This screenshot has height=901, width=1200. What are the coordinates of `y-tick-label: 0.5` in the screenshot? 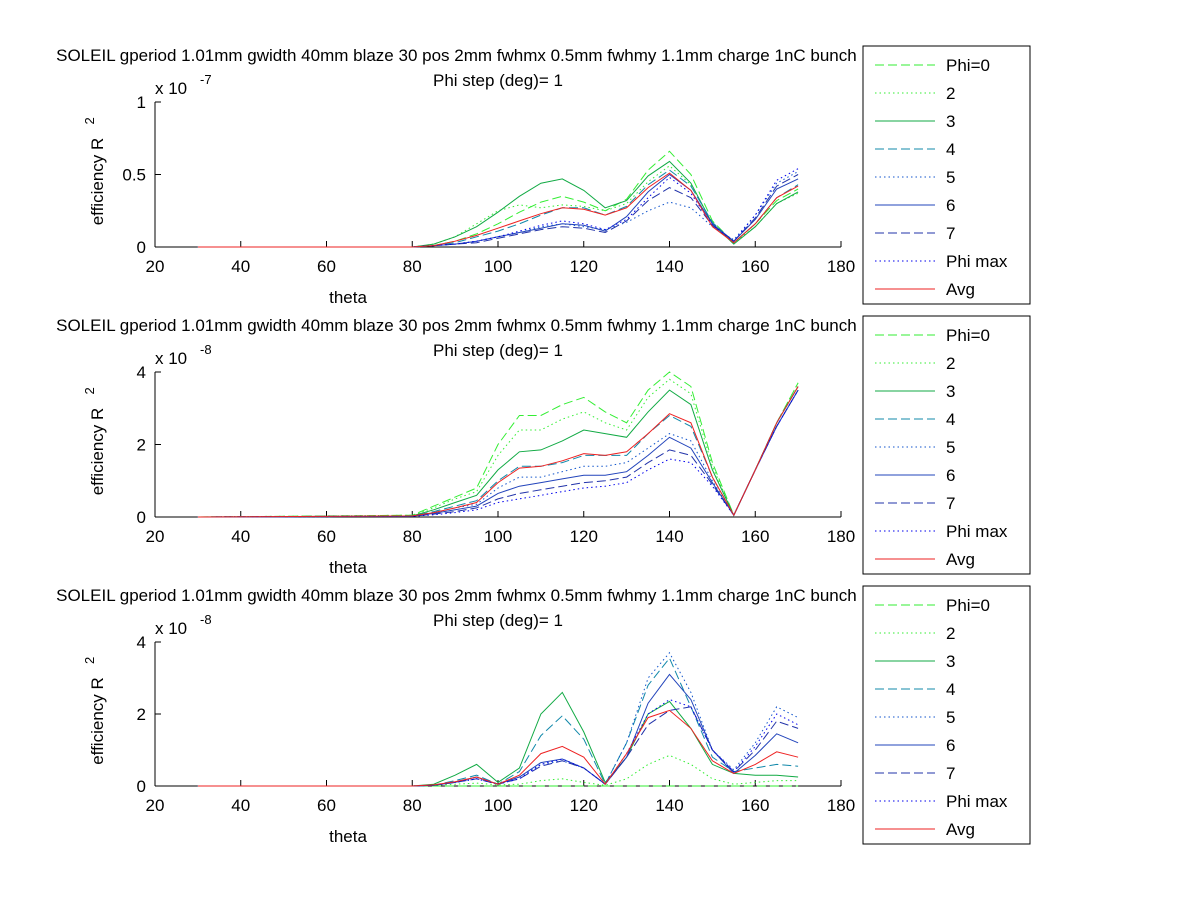 It's located at (134, 175).